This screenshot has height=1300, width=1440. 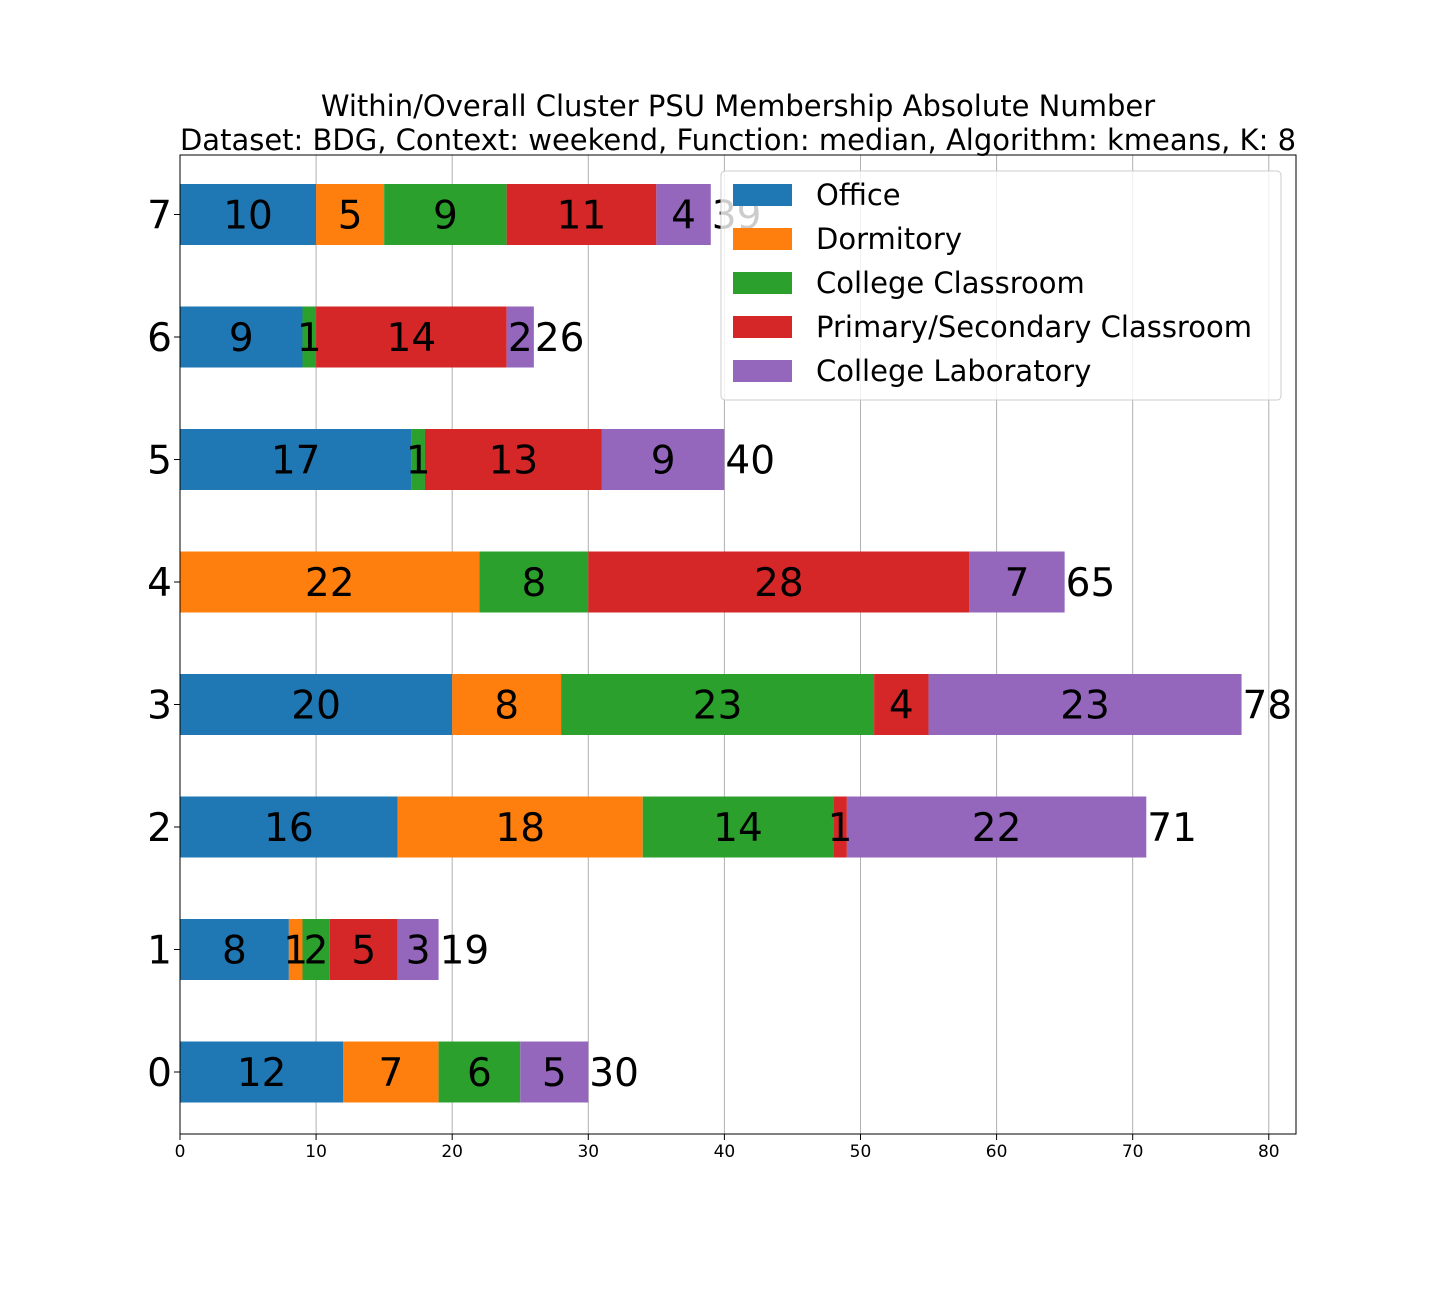 I want to click on legend-label-0: Office, so click(x=858, y=195).